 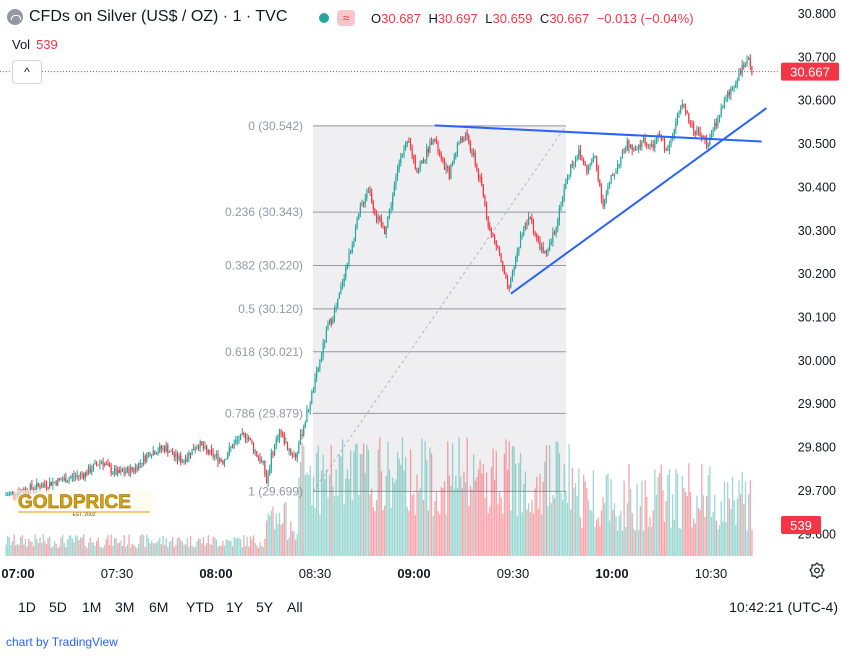 I want to click on range-1y-button: 1Y, so click(x=235, y=607).